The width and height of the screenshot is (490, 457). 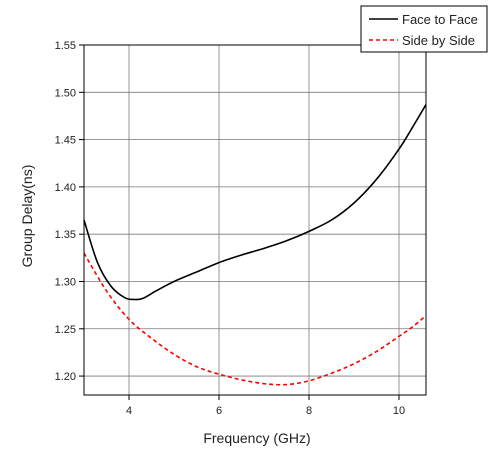 What do you see at coordinates (65, 330) in the screenshot?
I see `y-tick-label: 1.25` at bounding box center [65, 330].